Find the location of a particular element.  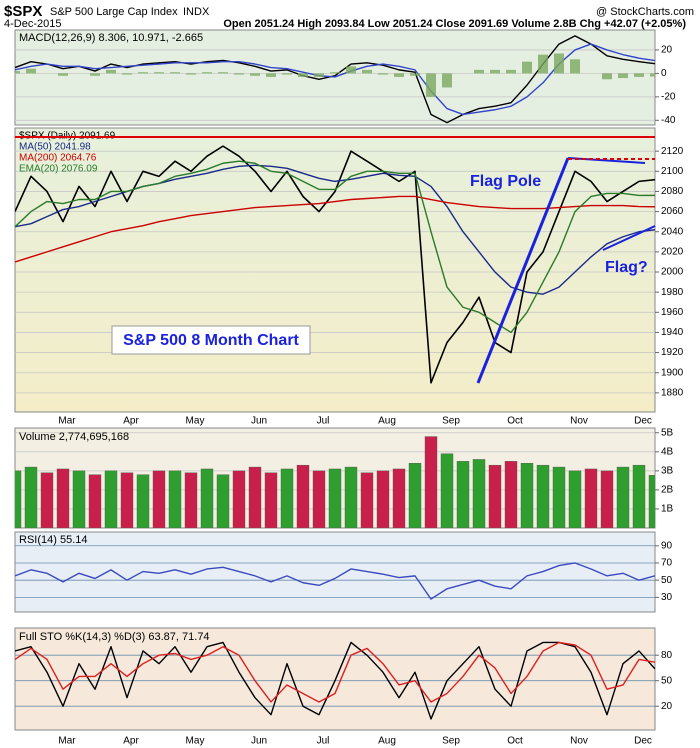

flag-top-line is located at coordinates (606, 160).